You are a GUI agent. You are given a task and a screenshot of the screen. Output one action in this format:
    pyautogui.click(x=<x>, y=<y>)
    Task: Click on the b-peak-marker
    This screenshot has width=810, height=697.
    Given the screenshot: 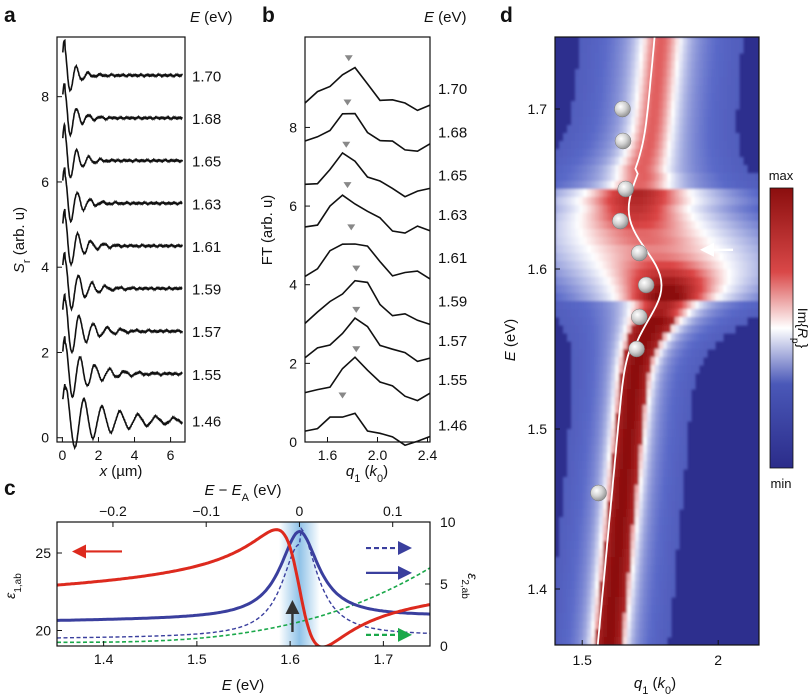 What is the action you would take?
    pyautogui.click(x=356, y=309)
    